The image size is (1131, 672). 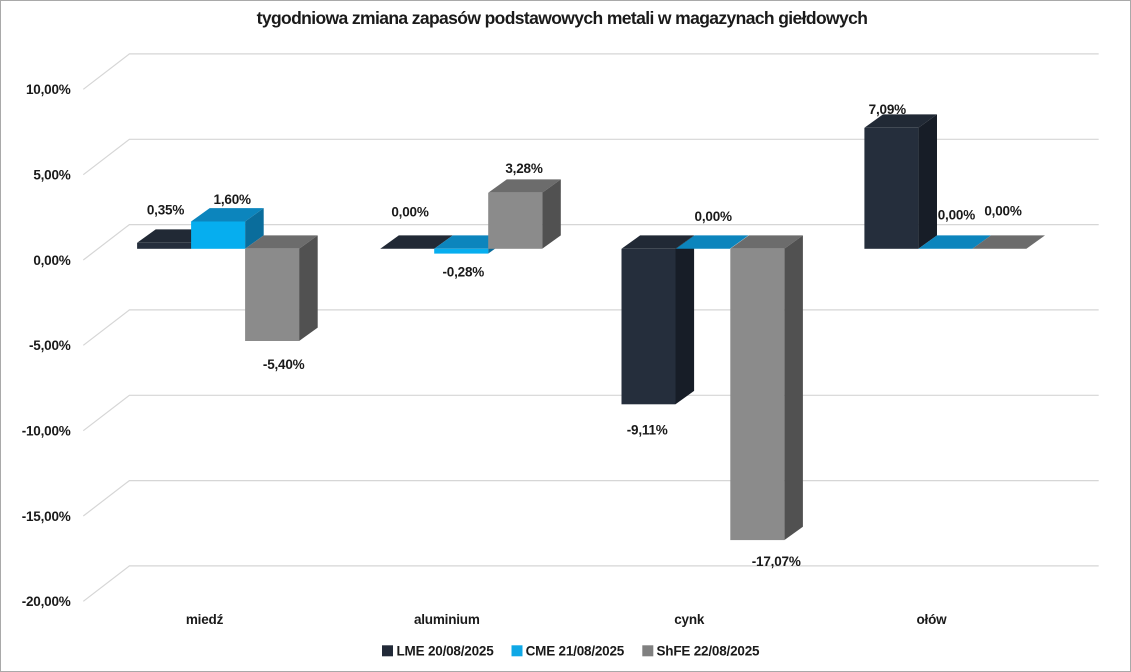 I want to click on svg-text: -0,28%, so click(x=464, y=271).